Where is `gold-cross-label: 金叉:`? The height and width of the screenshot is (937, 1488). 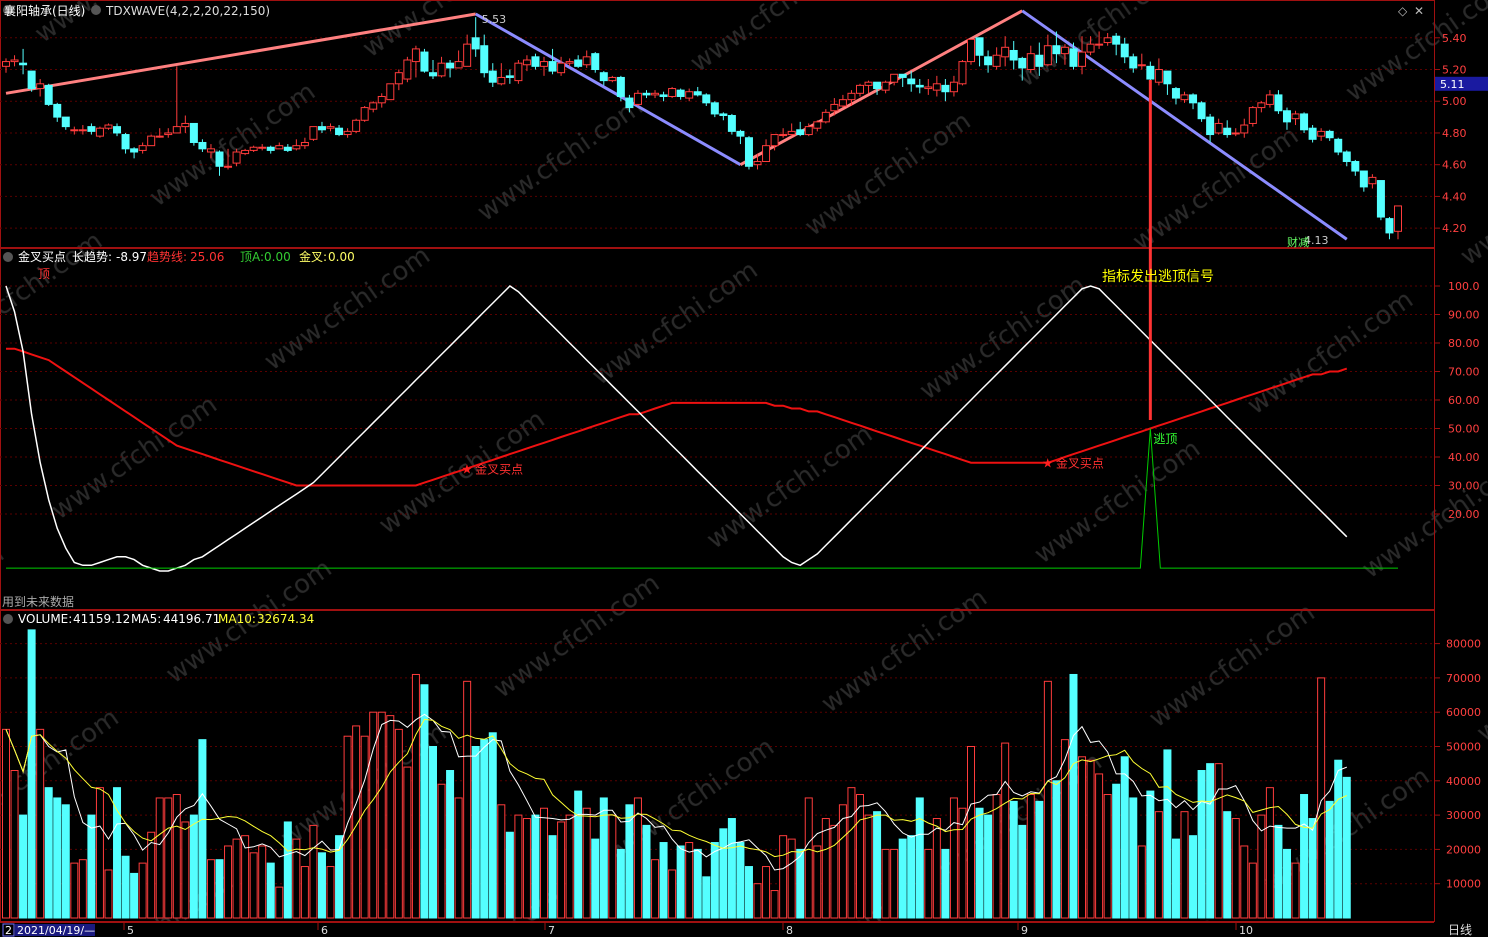 gold-cross-label: 金叉: is located at coordinates (313, 256).